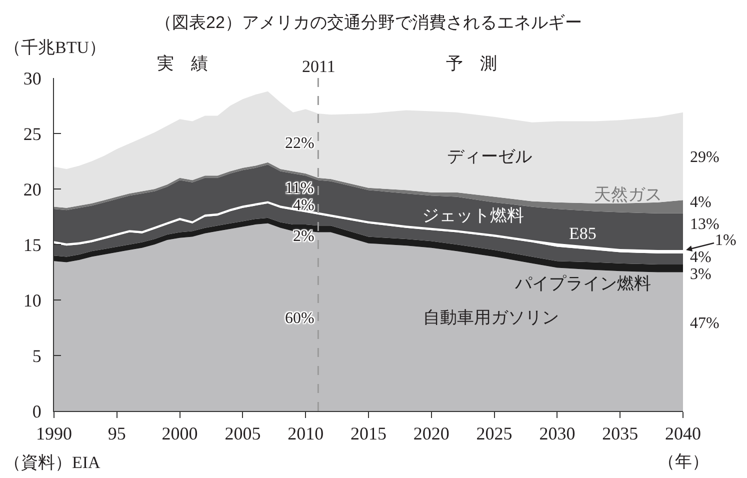  I want to click on text: 予 測, so click(471, 63).